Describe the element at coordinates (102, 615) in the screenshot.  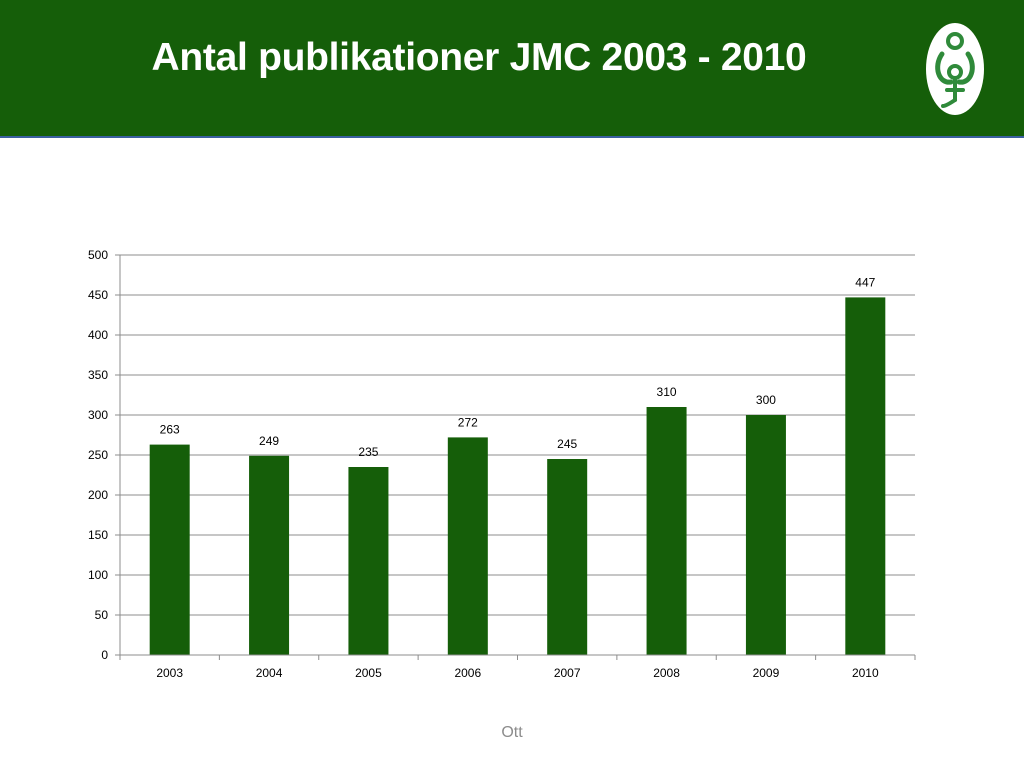
I see `y-tick-label: 50` at that location.